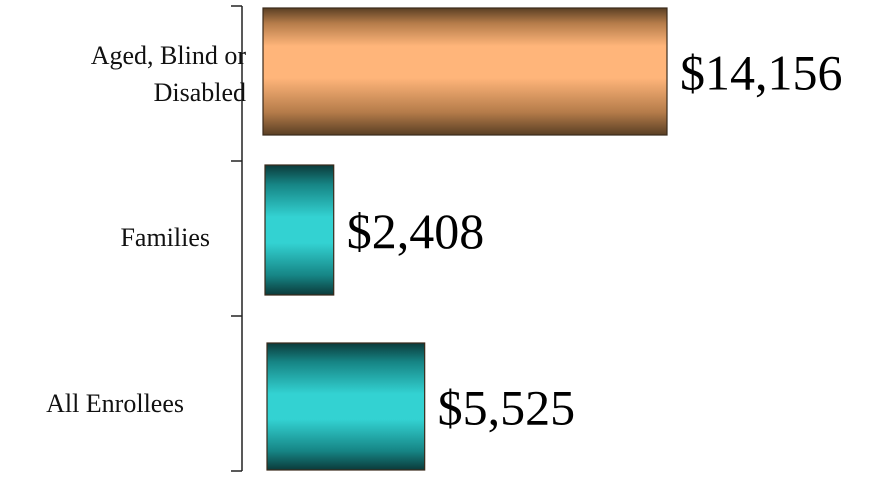 This screenshot has height=477, width=873. I want to click on value-label-0: $14,156, so click(761, 73).